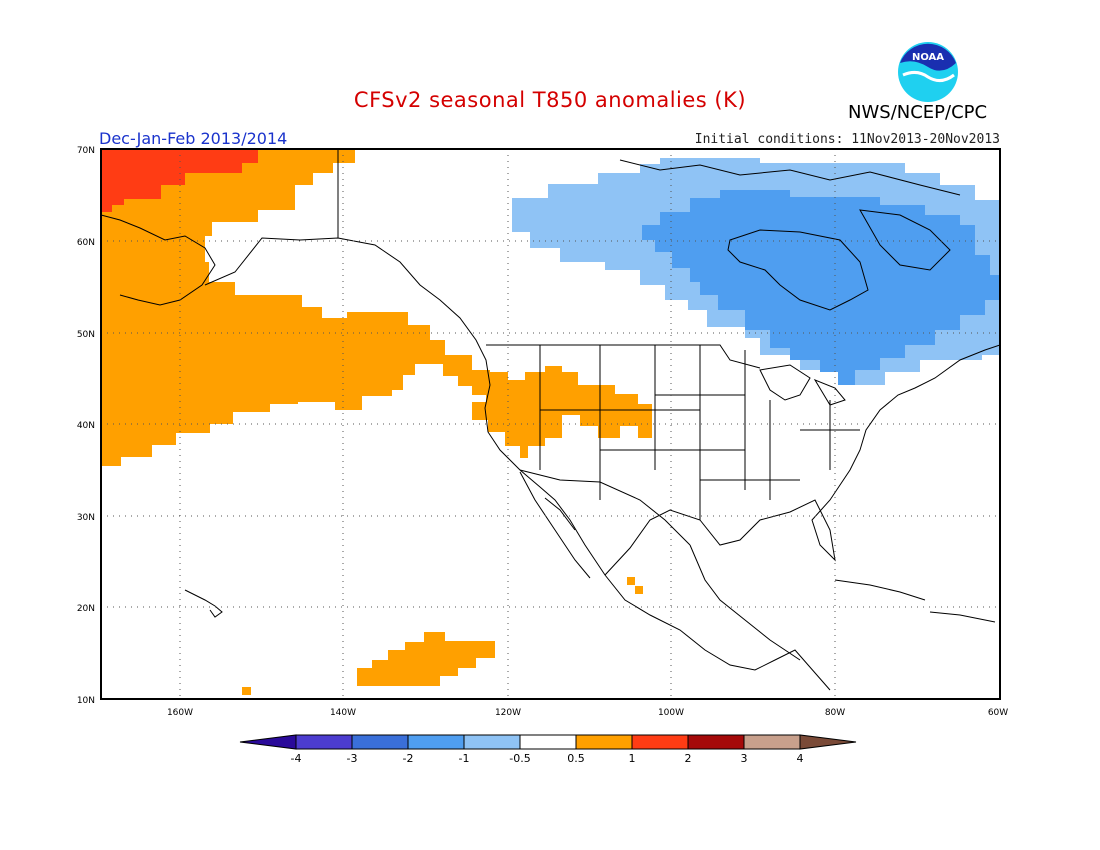 This screenshot has height=850, width=1100. What do you see at coordinates (918, 112) in the screenshot?
I see `agency-label: NWS/NCEP/CPC` at bounding box center [918, 112].